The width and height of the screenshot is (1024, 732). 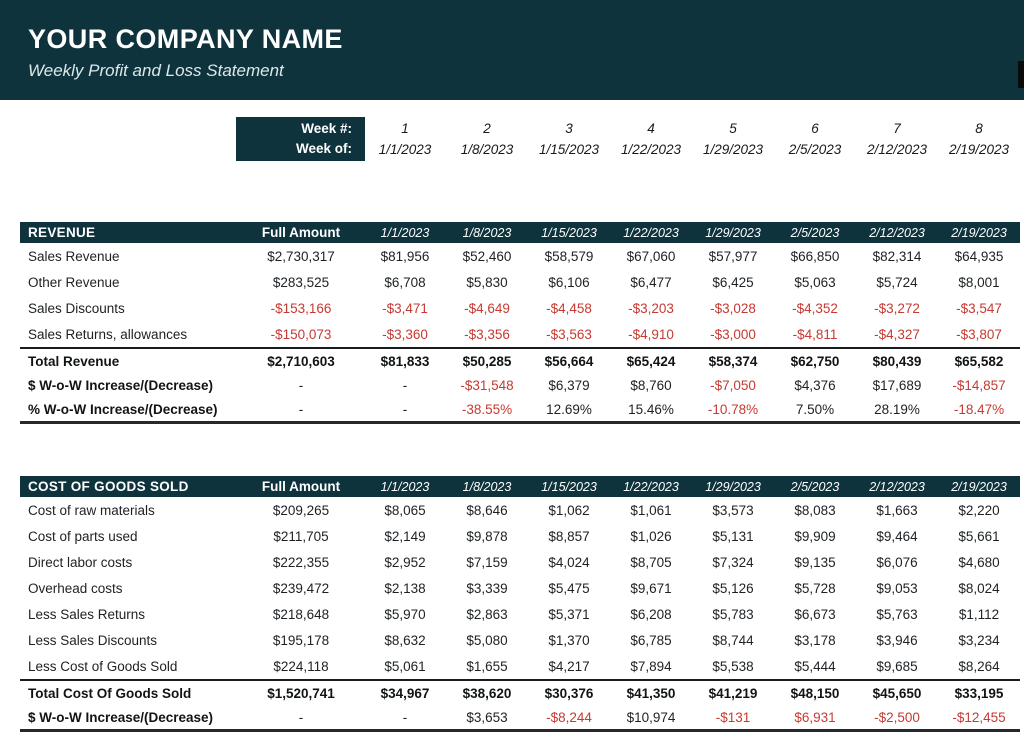 What do you see at coordinates (815, 666) in the screenshot?
I see `cell-week-value: $5,444` at bounding box center [815, 666].